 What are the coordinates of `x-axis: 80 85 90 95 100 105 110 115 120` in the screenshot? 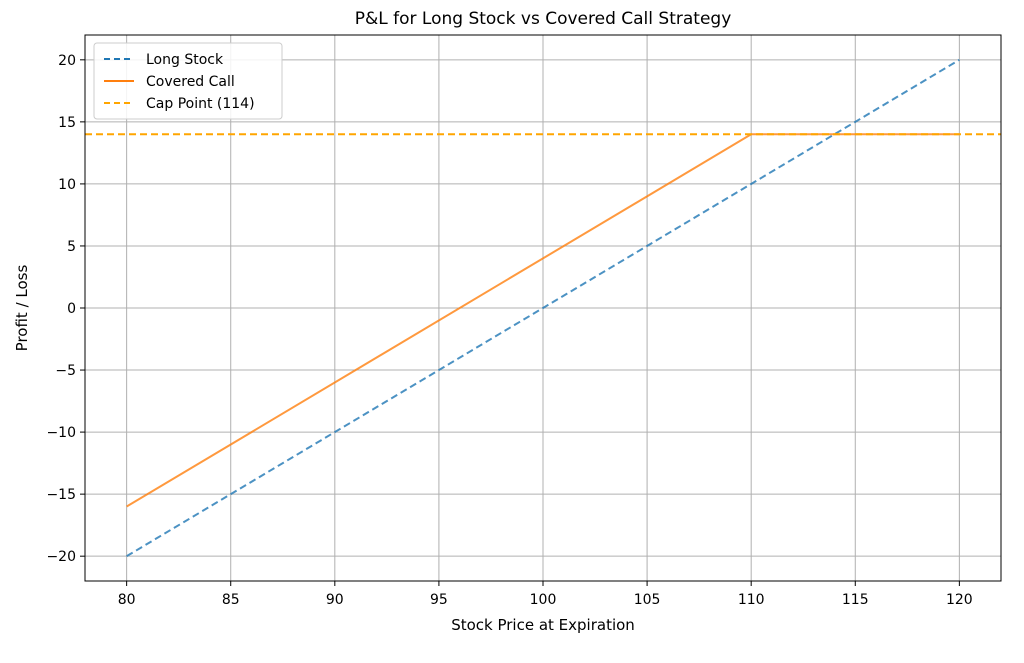 It's located at (545, 594).